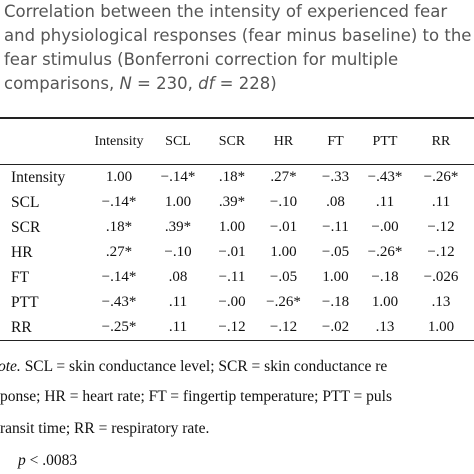  Describe the element at coordinates (335, 328) in the screenshot. I see `cell: −.02` at that location.